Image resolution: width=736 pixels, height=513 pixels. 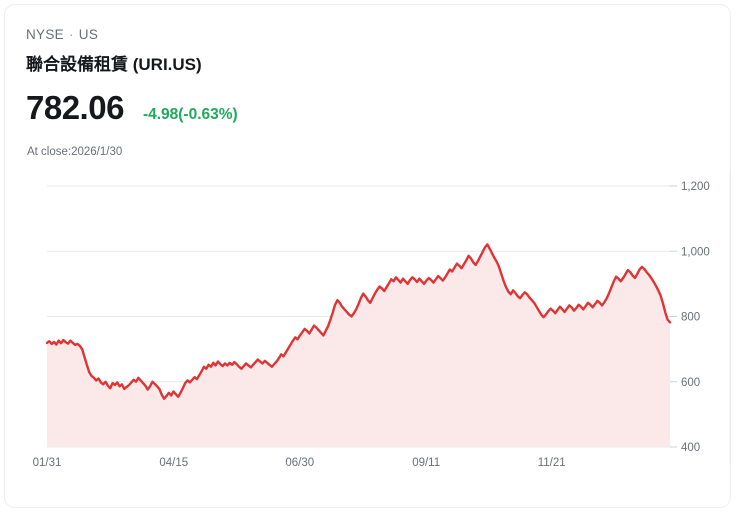 I want to click on x-axis-label: 11/21, so click(x=552, y=463).